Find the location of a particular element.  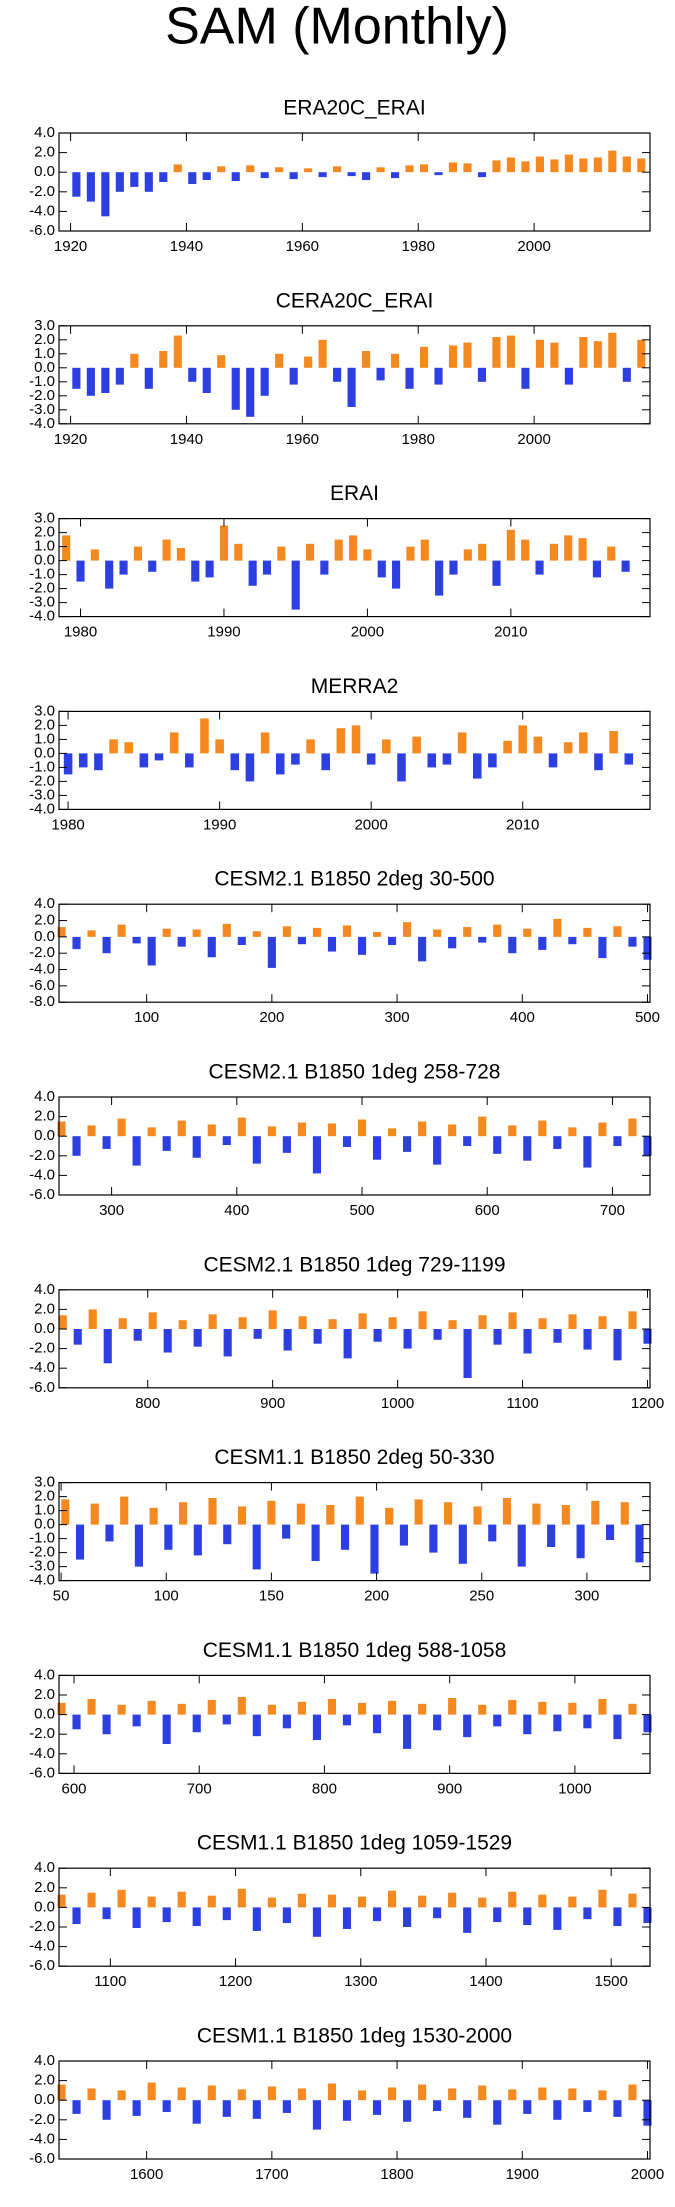

y-tick-label: 0.0 is located at coordinates (44, 1714).